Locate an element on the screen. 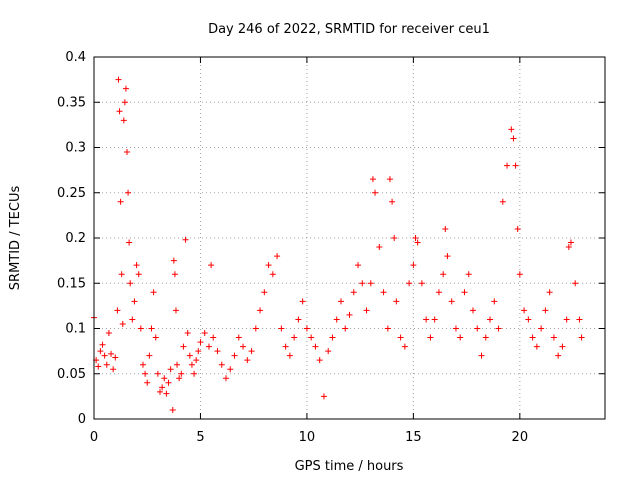  x-tick-label: 0 is located at coordinates (94, 437).